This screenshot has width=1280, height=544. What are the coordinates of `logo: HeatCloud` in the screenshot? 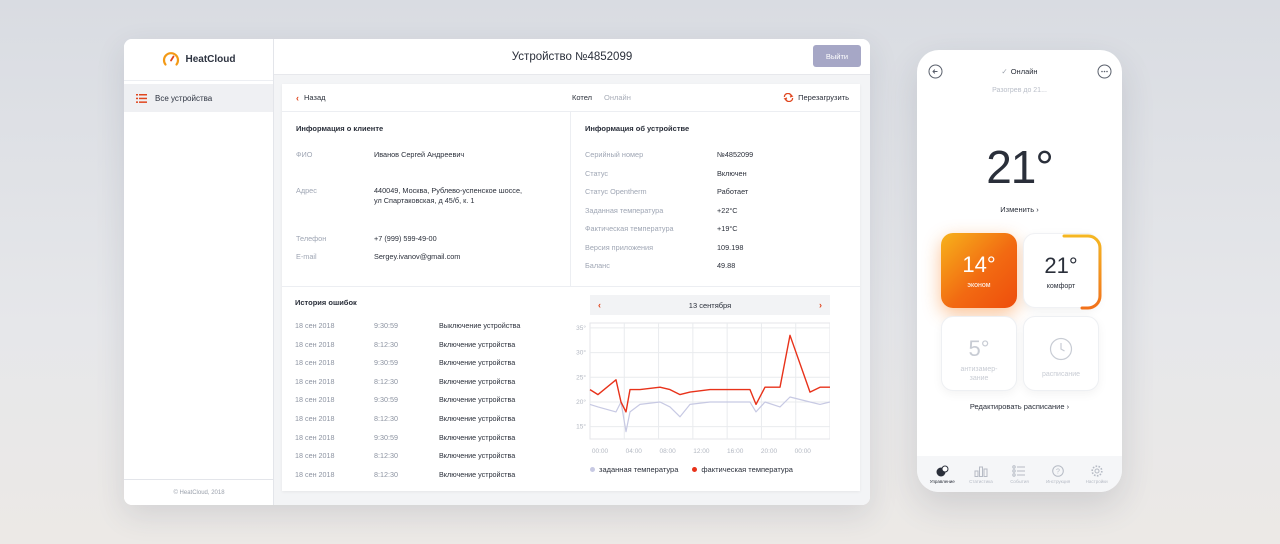 It's located at (198, 60).